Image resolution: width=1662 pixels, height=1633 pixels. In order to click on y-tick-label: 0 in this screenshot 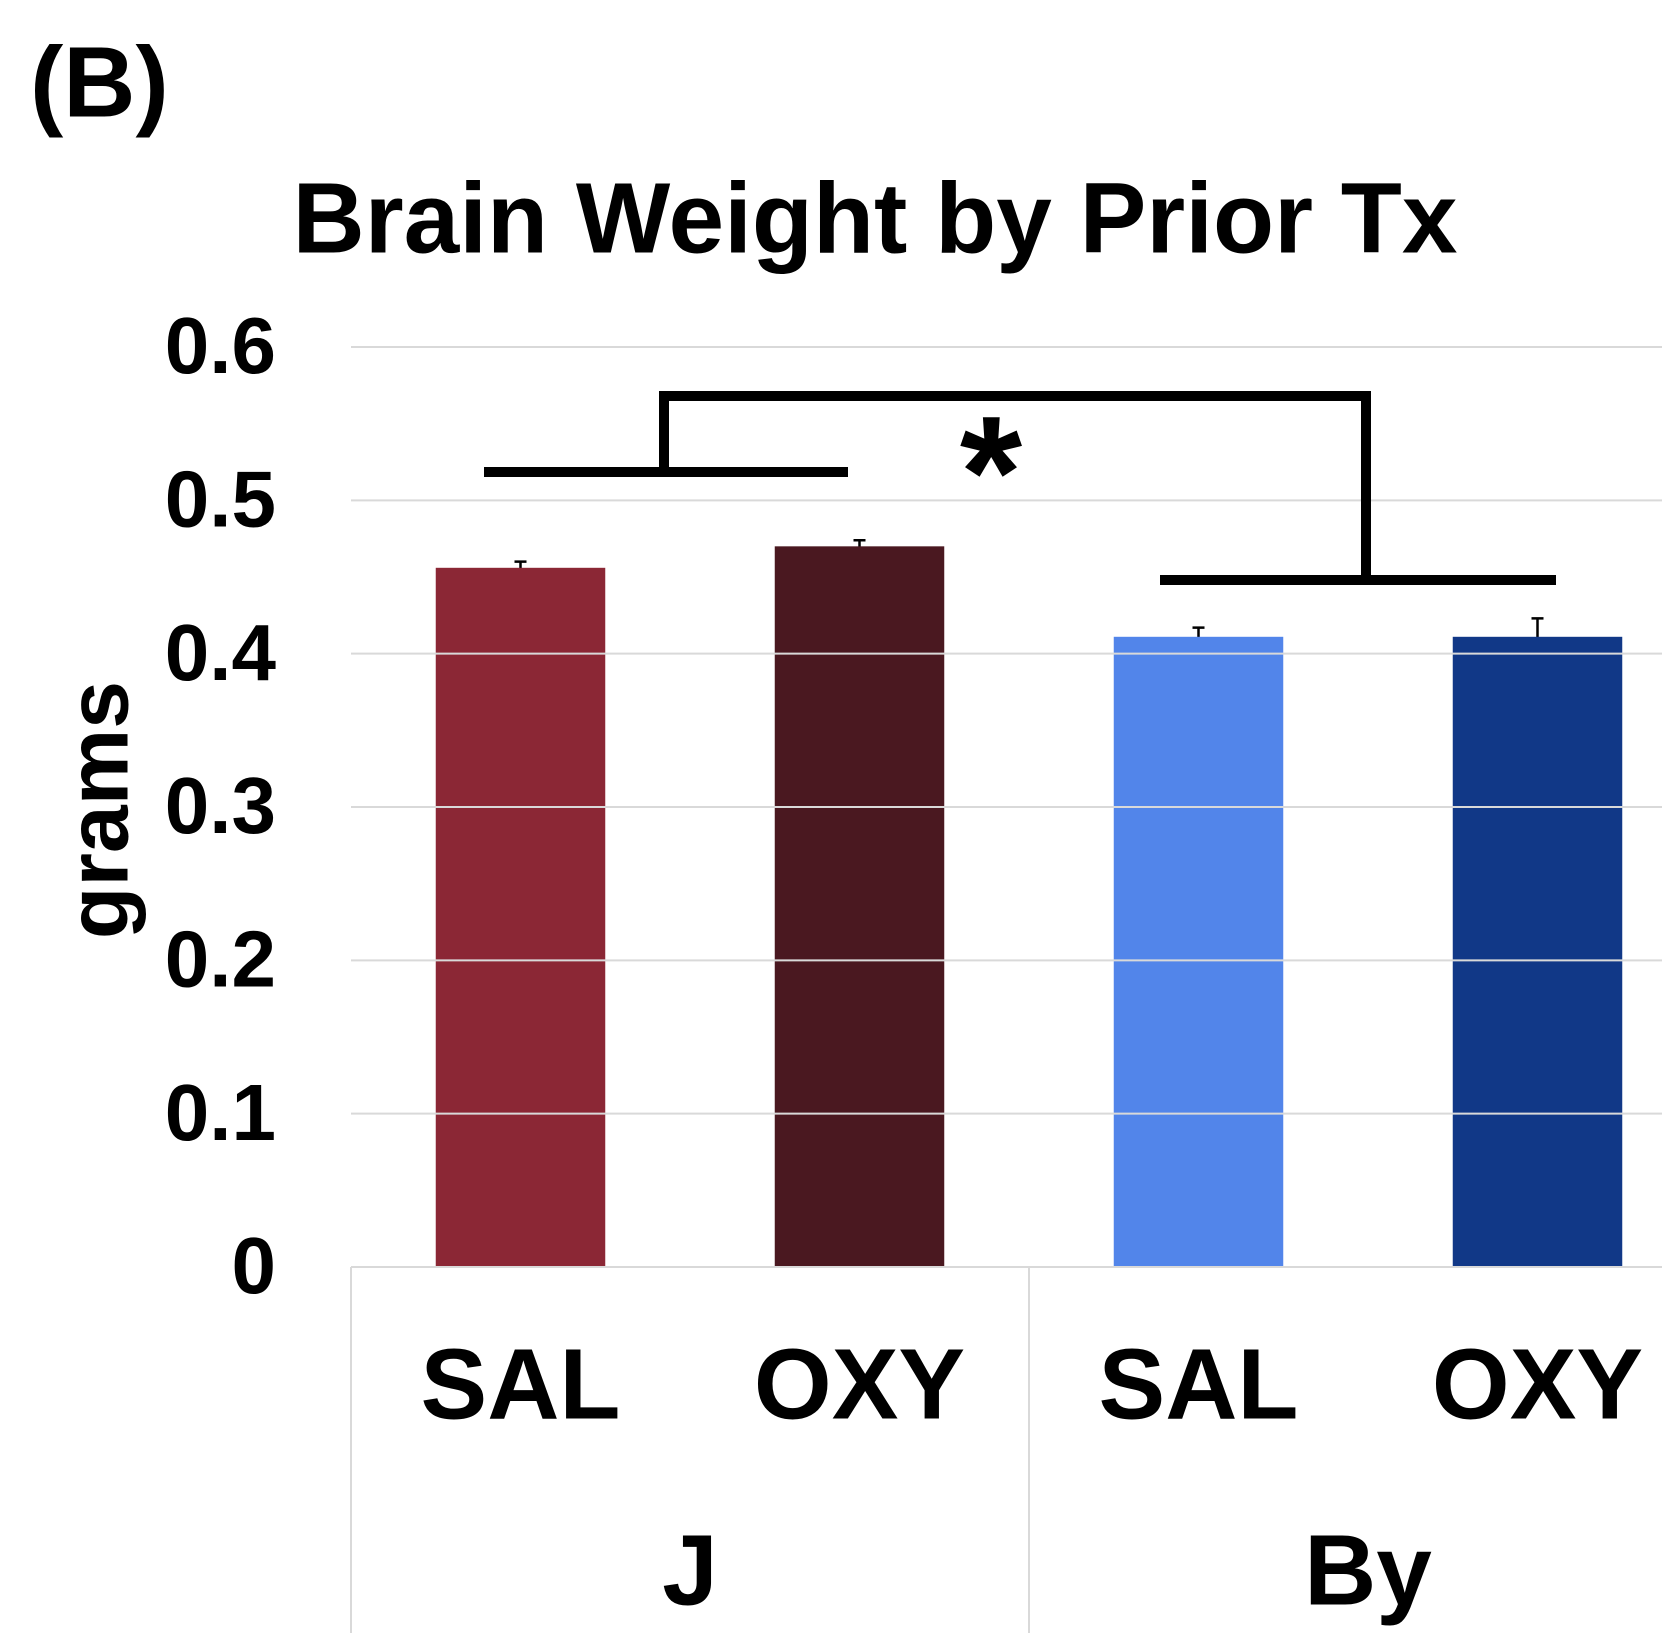, I will do `click(254, 1265)`.